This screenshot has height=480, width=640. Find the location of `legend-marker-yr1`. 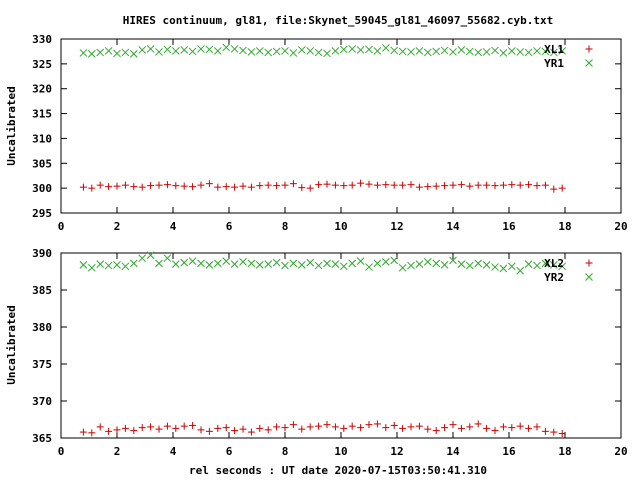

legend-marker-yr1 is located at coordinates (589, 63).